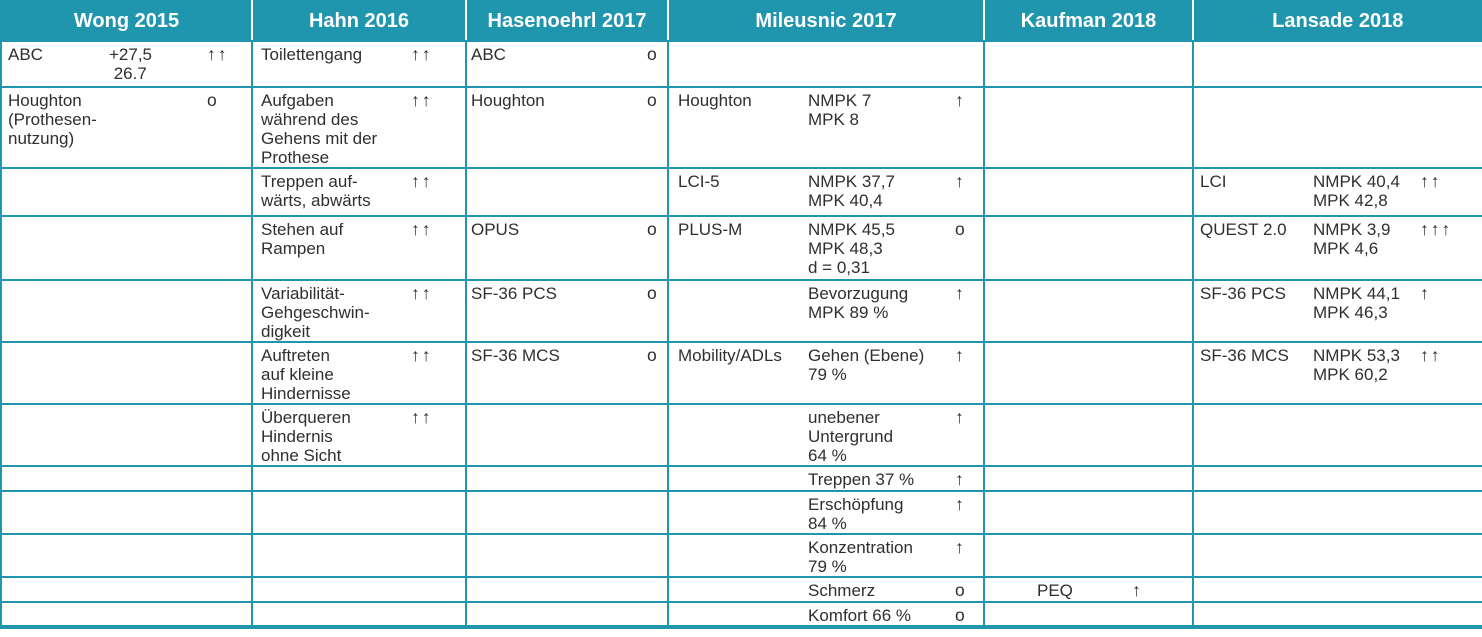 This screenshot has height=637, width=1482. I want to click on result-value: Konzentration 79 %, so click(860, 557).